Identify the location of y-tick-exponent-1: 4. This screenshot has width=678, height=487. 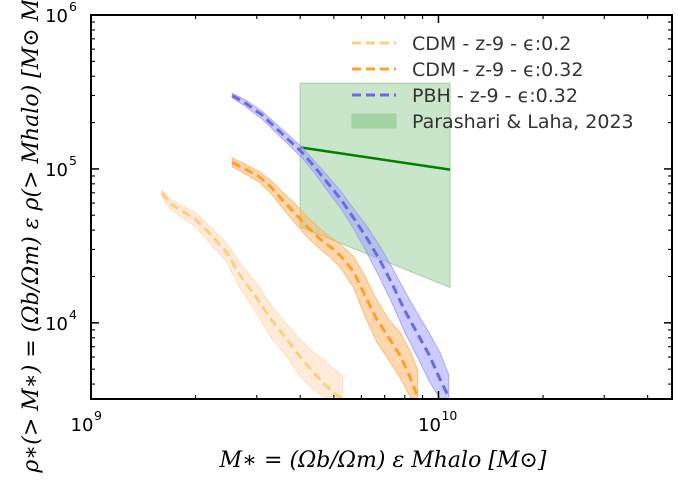
(73, 314).